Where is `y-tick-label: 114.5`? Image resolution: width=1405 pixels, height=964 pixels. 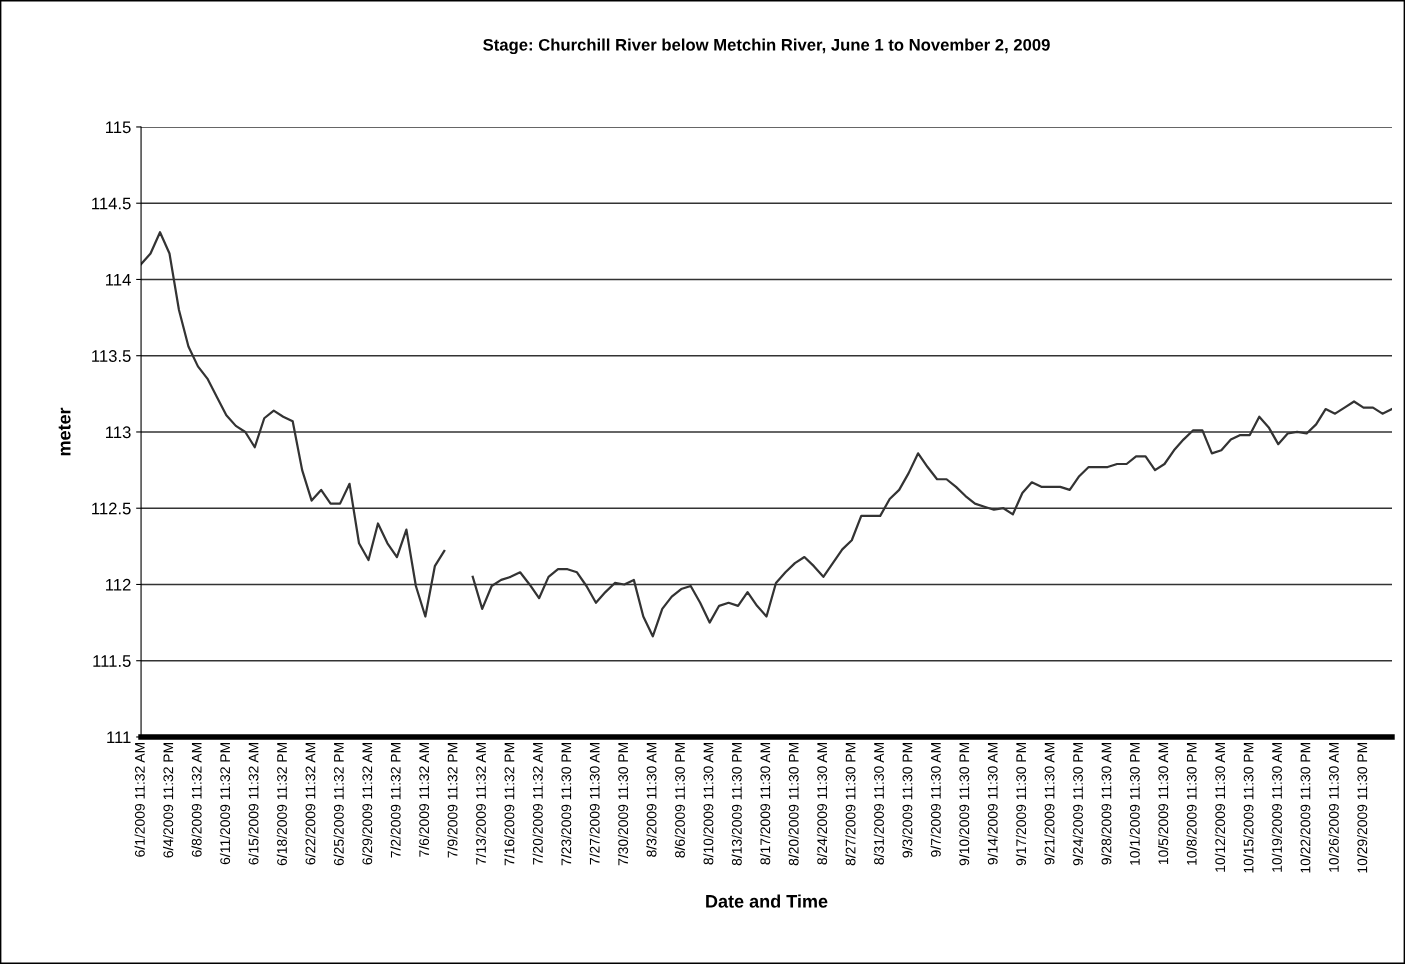 y-tick-label: 114.5 is located at coordinates (111, 203).